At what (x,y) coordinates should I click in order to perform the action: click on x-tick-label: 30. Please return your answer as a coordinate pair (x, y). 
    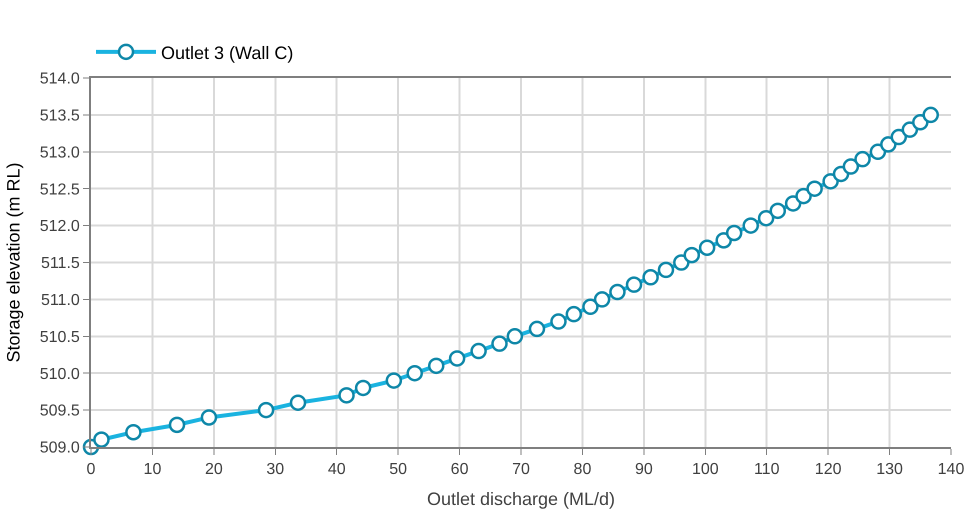
    Looking at the image, I should click on (275, 469).